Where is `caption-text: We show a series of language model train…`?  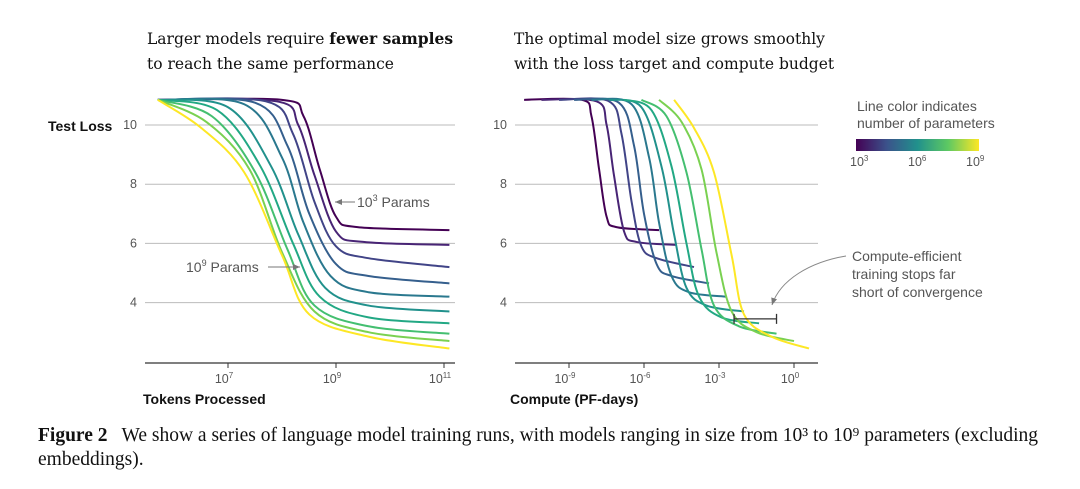
caption-text: We show a series of language model train… is located at coordinates (538, 447).